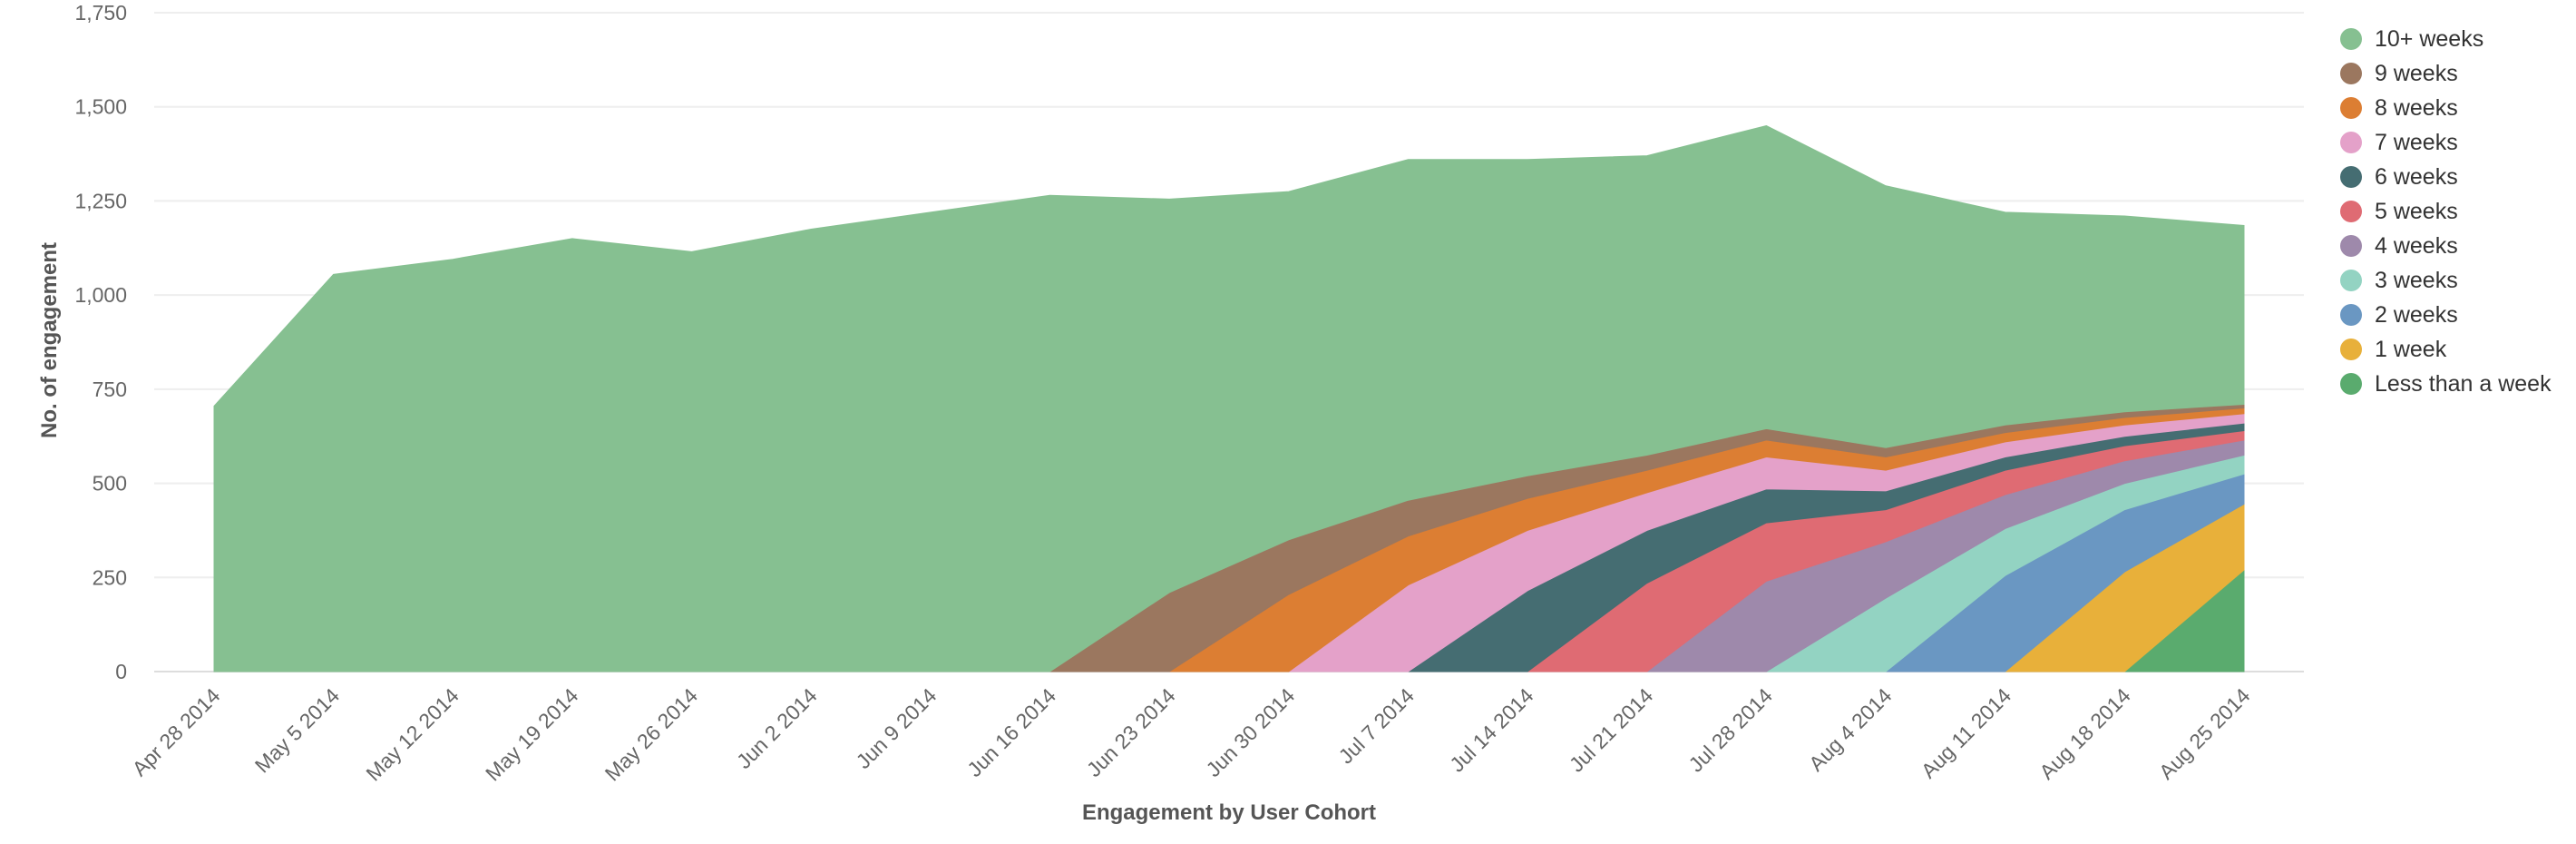 Image resolution: width=2576 pixels, height=844 pixels. What do you see at coordinates (1229, 812) in the screenshot?
I see `x-axis-title: Engagement by User Cohort` at bounding box center [1229, 812].